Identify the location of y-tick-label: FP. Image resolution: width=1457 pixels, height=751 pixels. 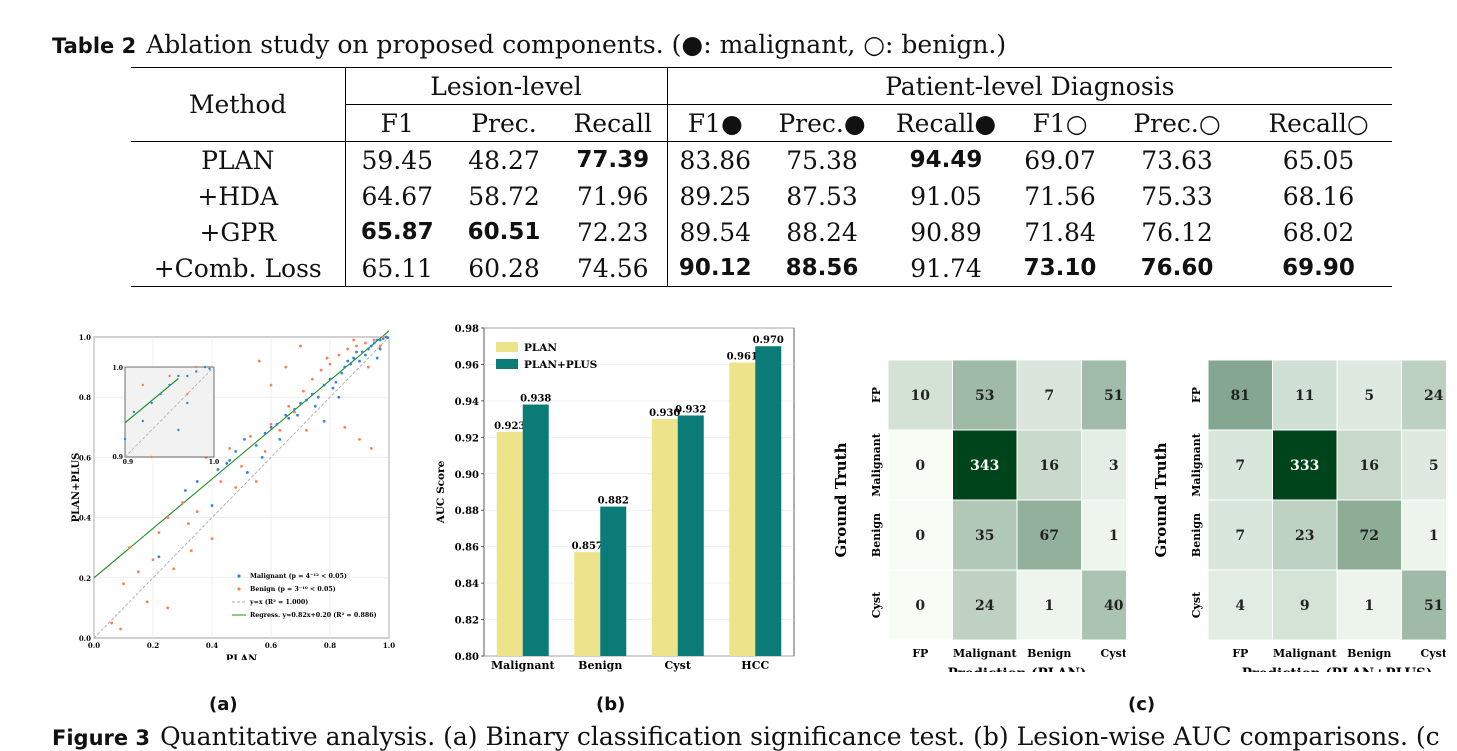
(1196, 395).